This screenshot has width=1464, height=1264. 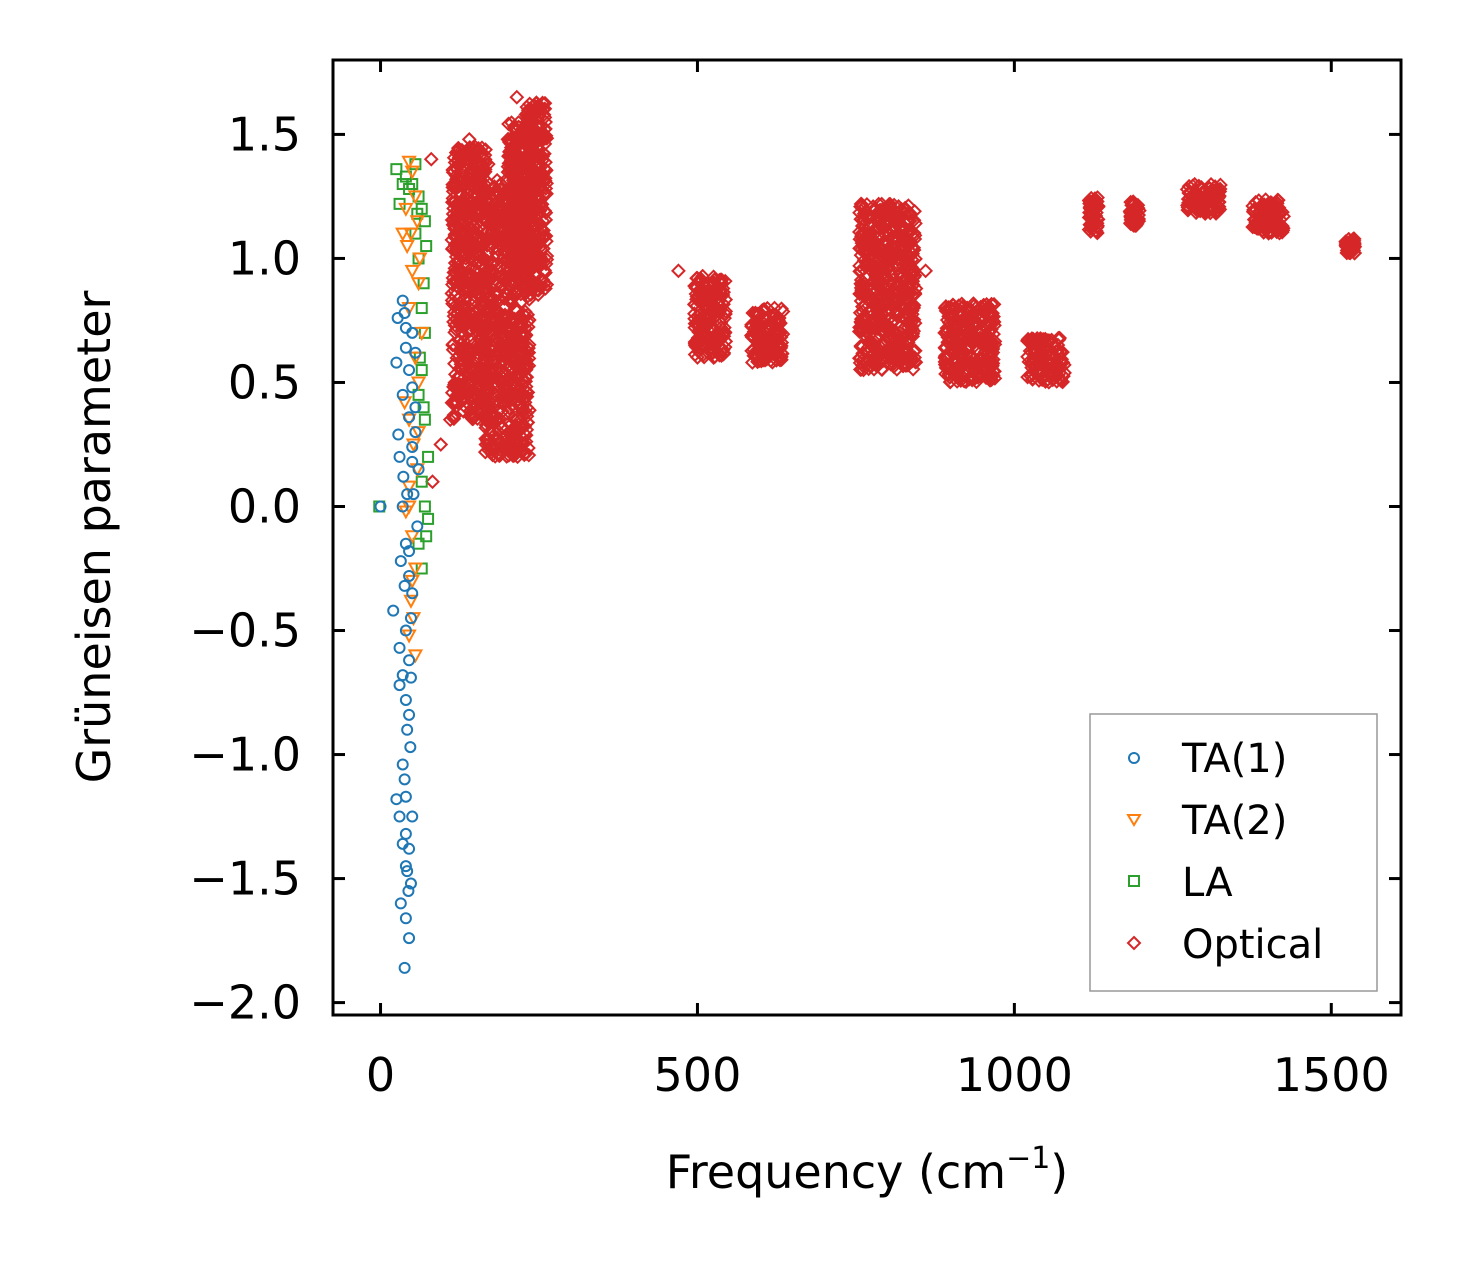 I want to click on legend-label-optical: Optical, so click(x=1252, y=945).